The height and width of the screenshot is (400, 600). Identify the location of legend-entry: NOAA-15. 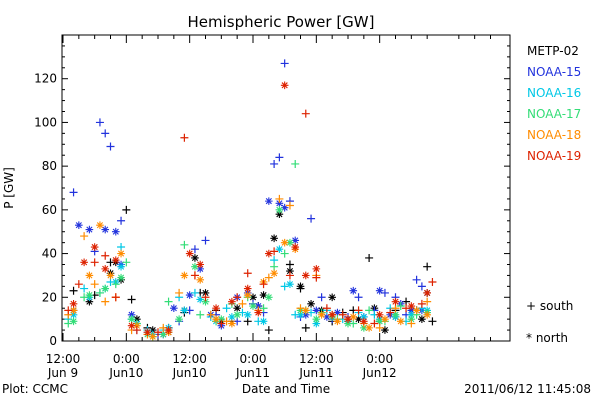
(554, 72).